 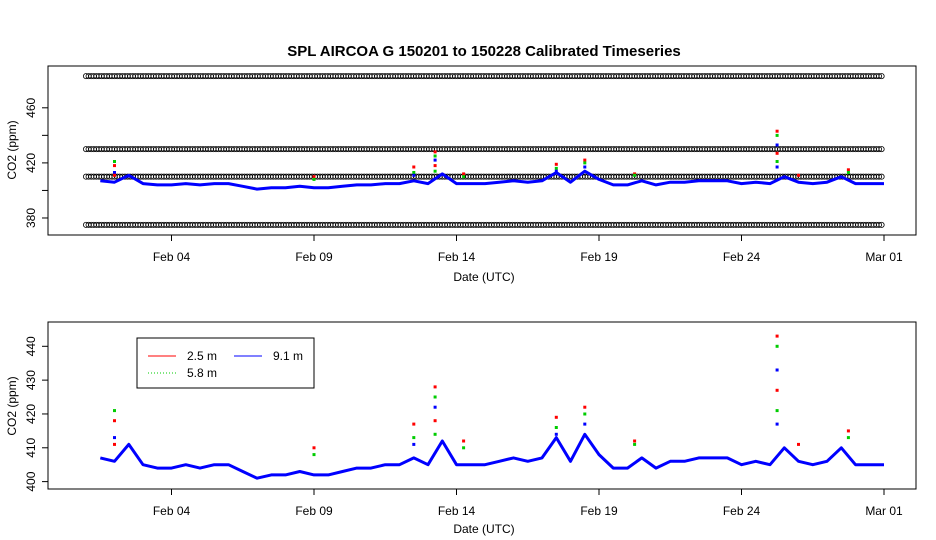 I want to click on bottom-x-tick-label: Feb 19, so click(x=599, y=511).